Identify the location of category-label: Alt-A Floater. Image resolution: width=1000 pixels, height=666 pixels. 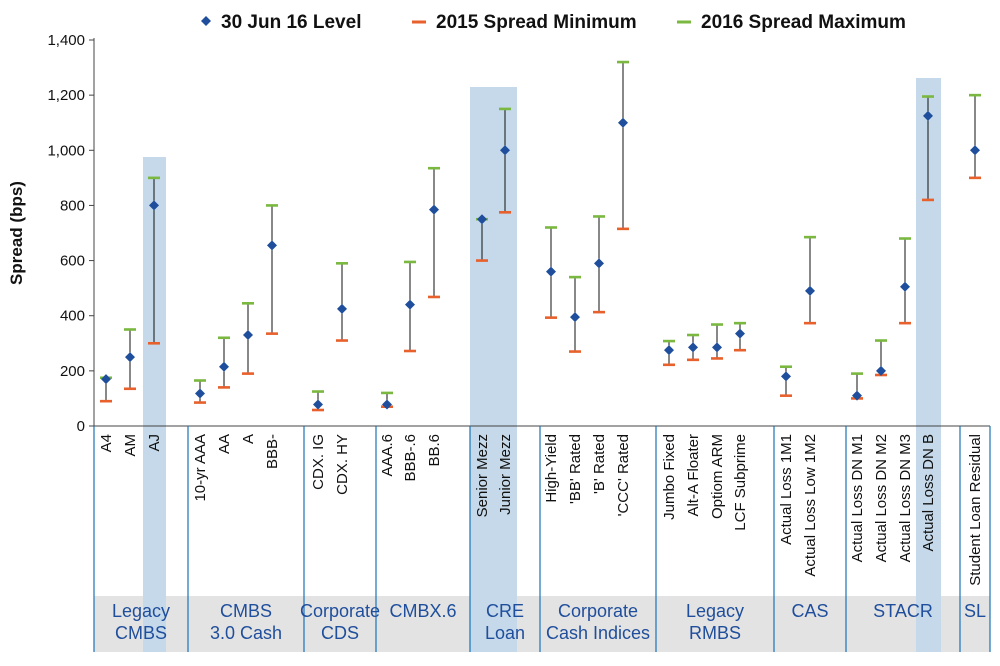
(693, 475).